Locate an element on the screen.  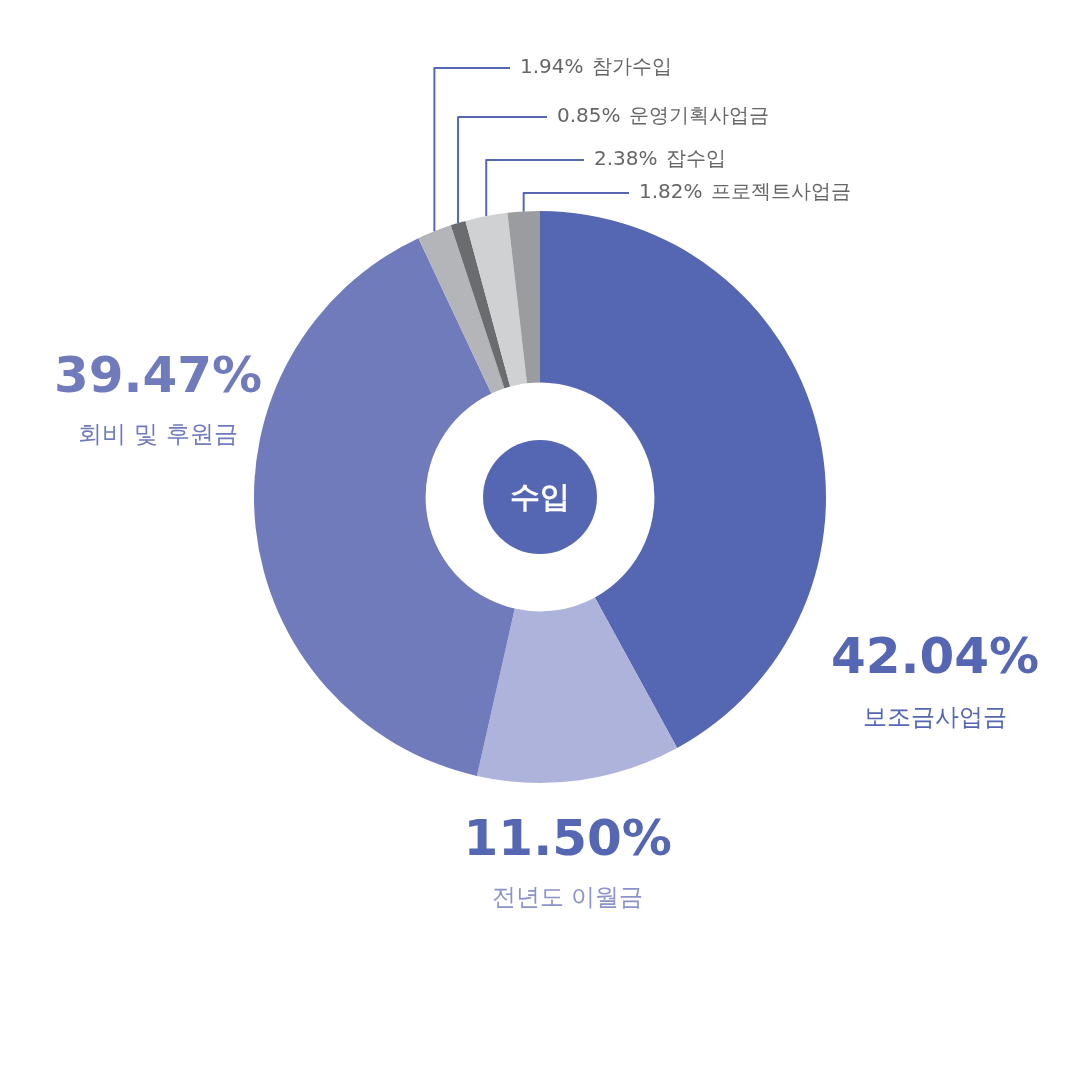
slice-label: 보조금사업금 is located at coordinates (935, 717).